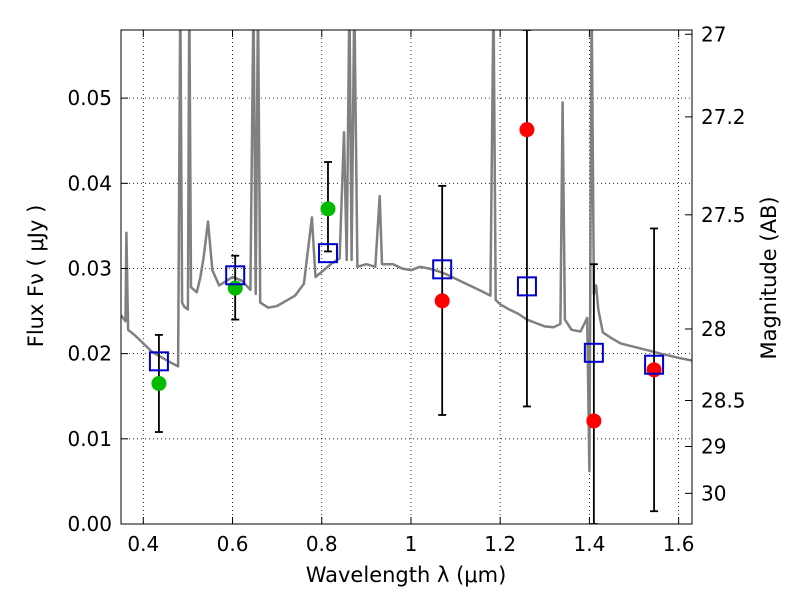 The image size is (800, 600). I want to click on y-tick-label: 0.03, so click(89, 268).